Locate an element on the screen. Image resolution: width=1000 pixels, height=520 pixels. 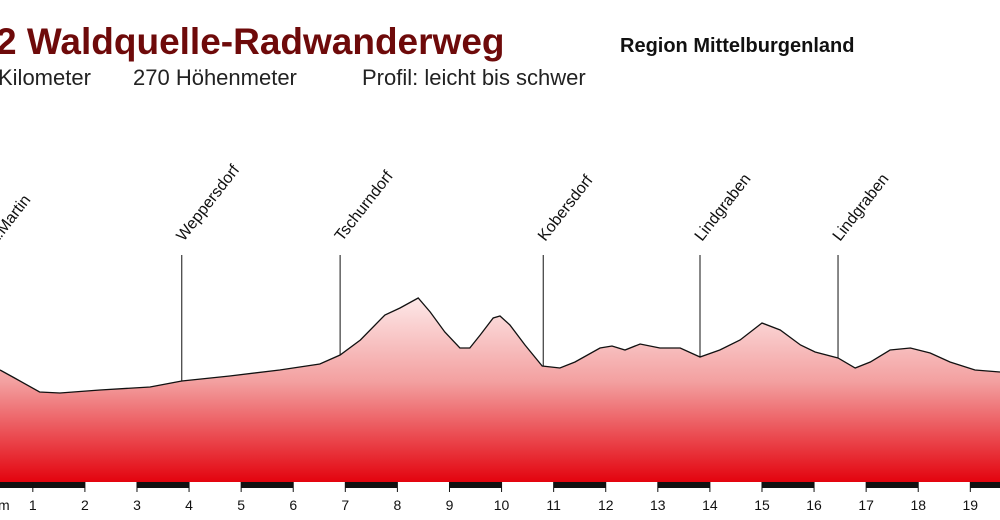
x-tick-label: 7 is located at coordinates (345, 505).